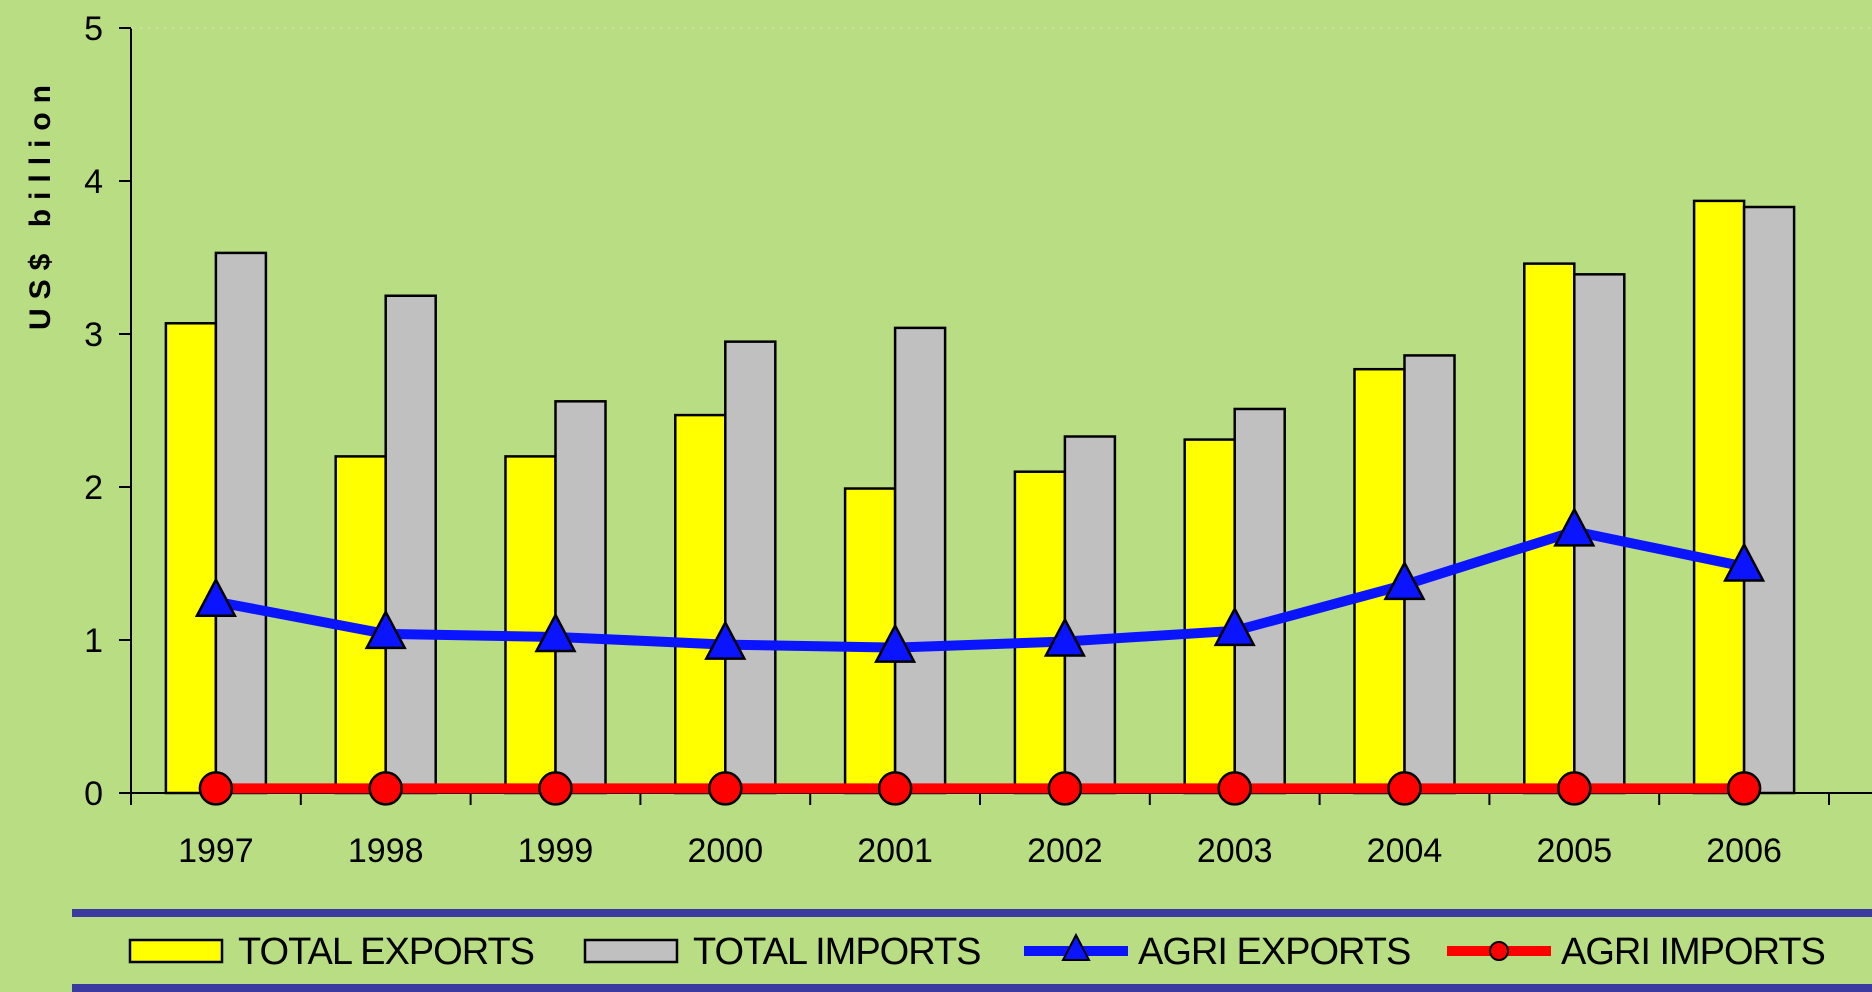  I want to click on x-tick-label: 2003, so click(1235, 851).